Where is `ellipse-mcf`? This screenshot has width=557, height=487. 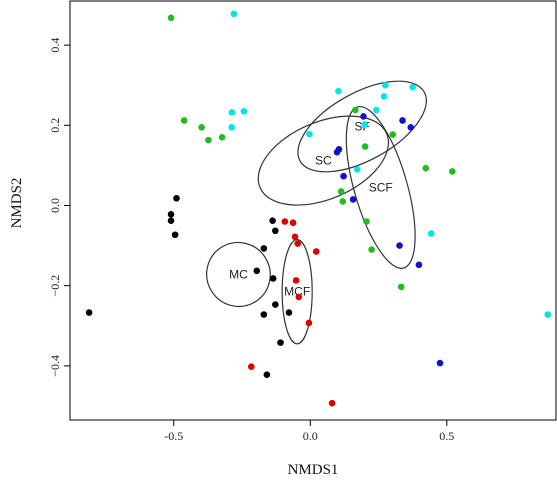 ellipse-mcf is located at coordinates (297, 291).